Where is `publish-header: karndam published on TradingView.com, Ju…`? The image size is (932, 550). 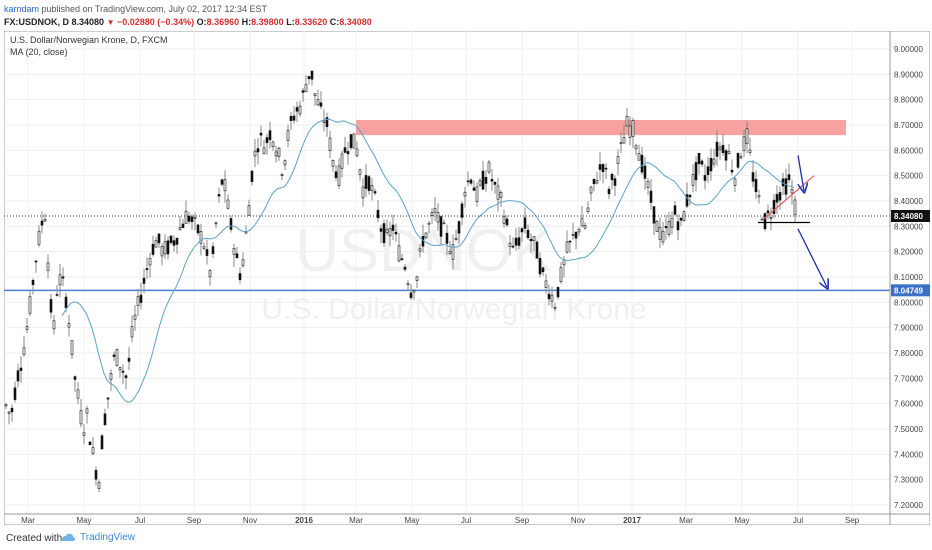 publish-header: karndam published on TradingView.com, Ju… is located at coordinates (135, 9).